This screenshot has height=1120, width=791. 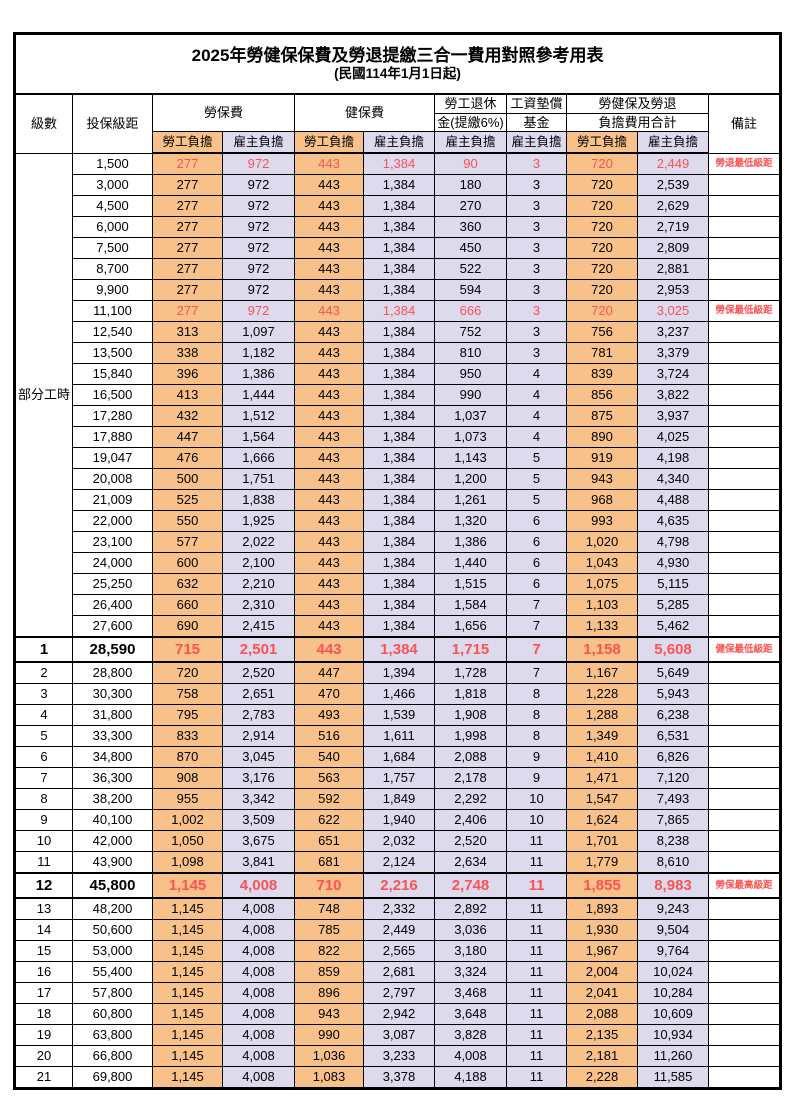 What do you see at coordinates (258, 227) in the screenshot?
I see `labor-fee-employer-cell: 972` at bounding box center [258, 227].